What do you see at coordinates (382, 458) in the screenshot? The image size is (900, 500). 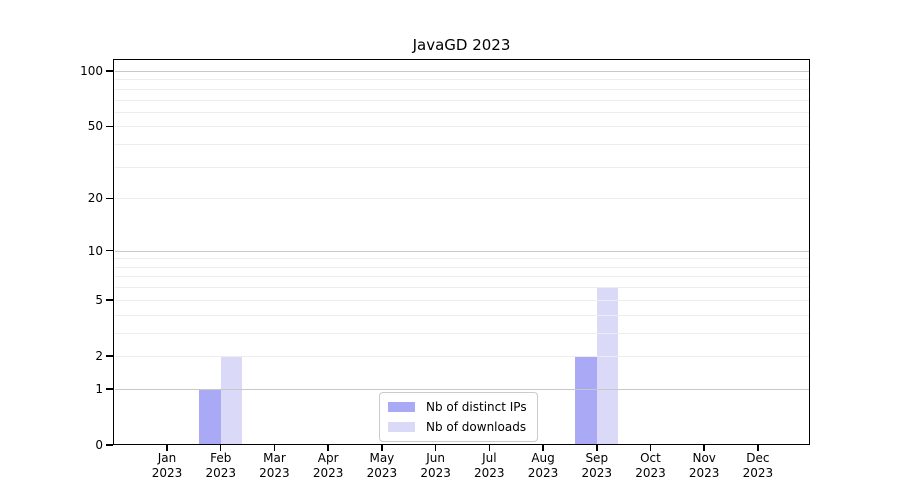 I see `x-label-month: May` at bounding box center [382, 458].